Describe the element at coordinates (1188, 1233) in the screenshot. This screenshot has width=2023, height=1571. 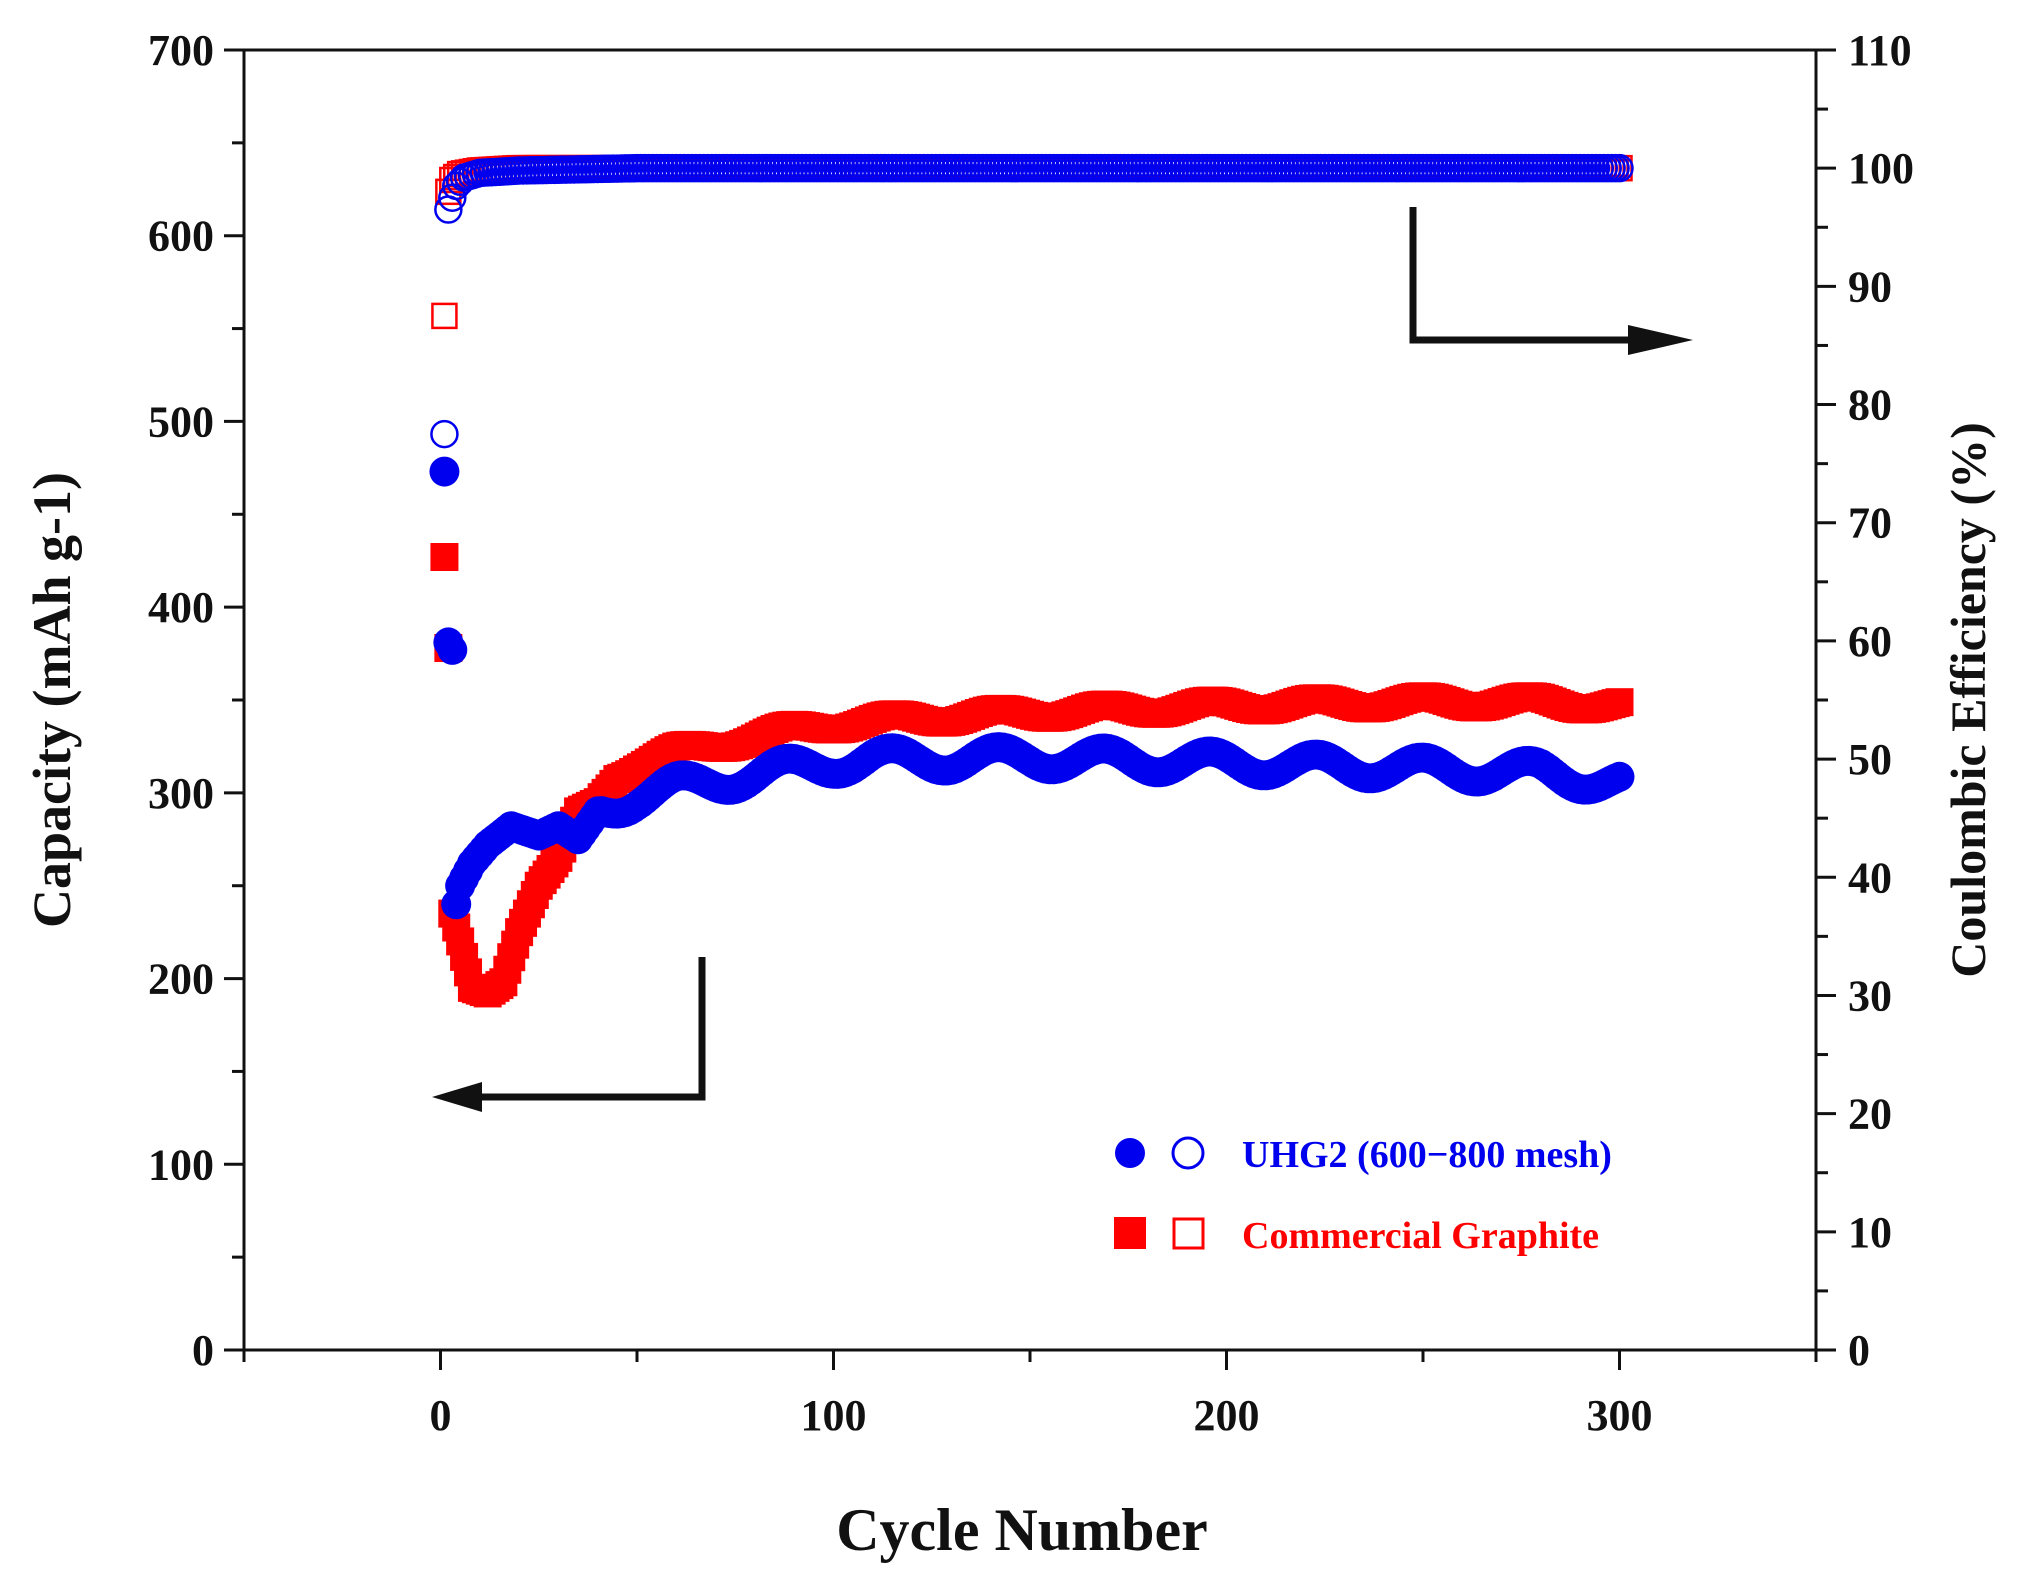
I see `legend-graphite-open-marker` at that location.